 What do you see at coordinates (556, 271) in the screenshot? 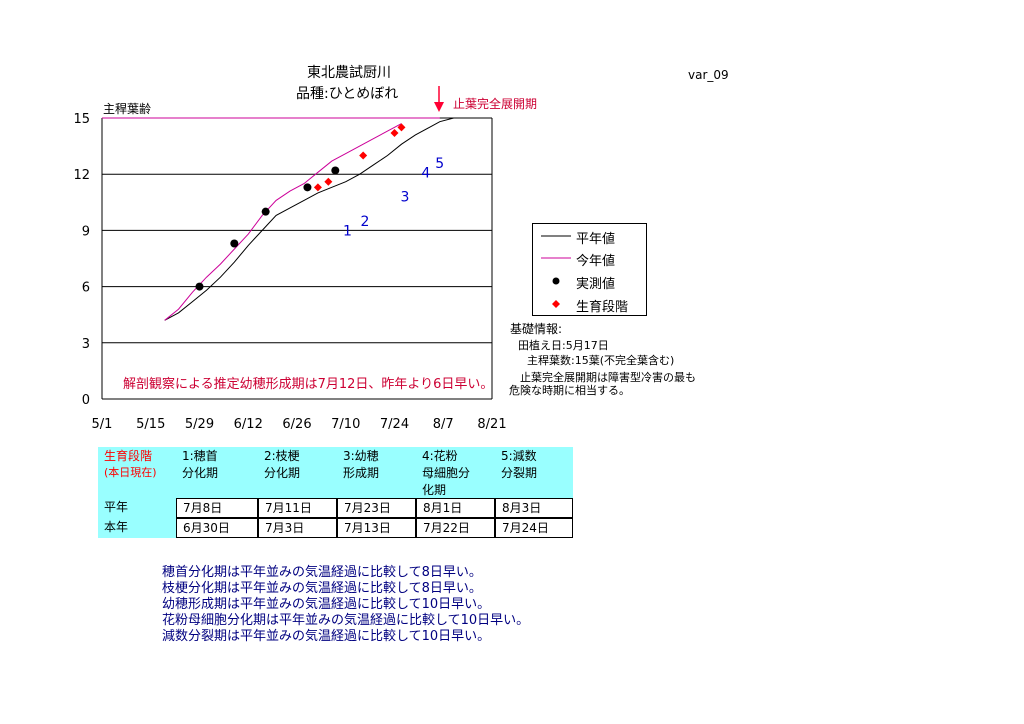
I see `legend-symbols` at bounding box center [556, 271].